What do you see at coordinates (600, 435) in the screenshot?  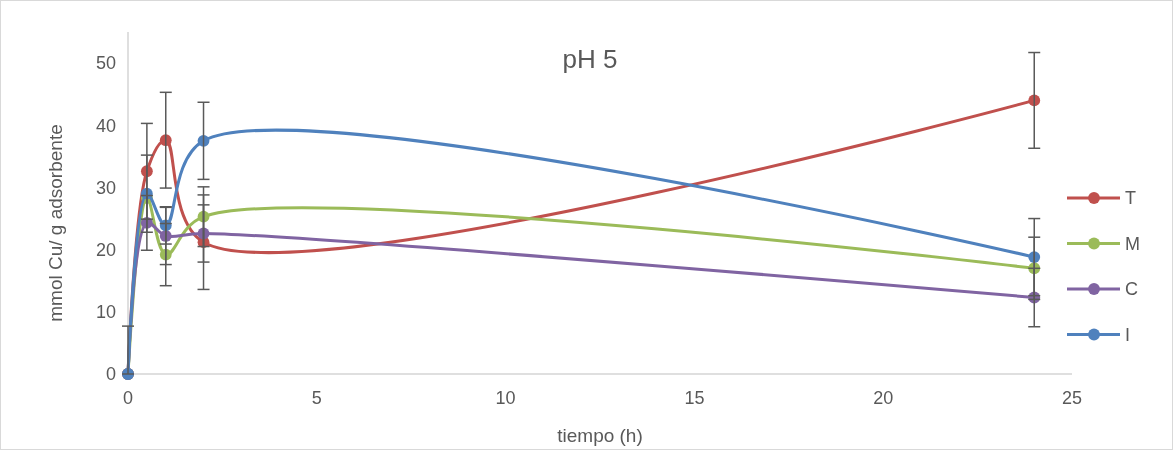 I see `x-axis-title: tiempo (h)` at bounding box center [600, 435].